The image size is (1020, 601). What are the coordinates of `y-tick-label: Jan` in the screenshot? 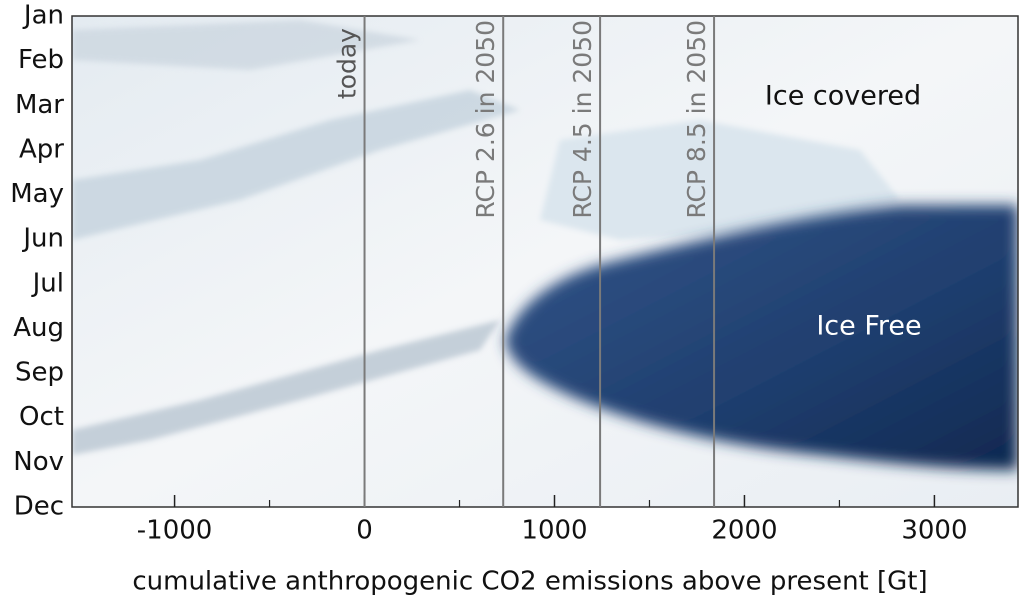 It's located at (43, 16).